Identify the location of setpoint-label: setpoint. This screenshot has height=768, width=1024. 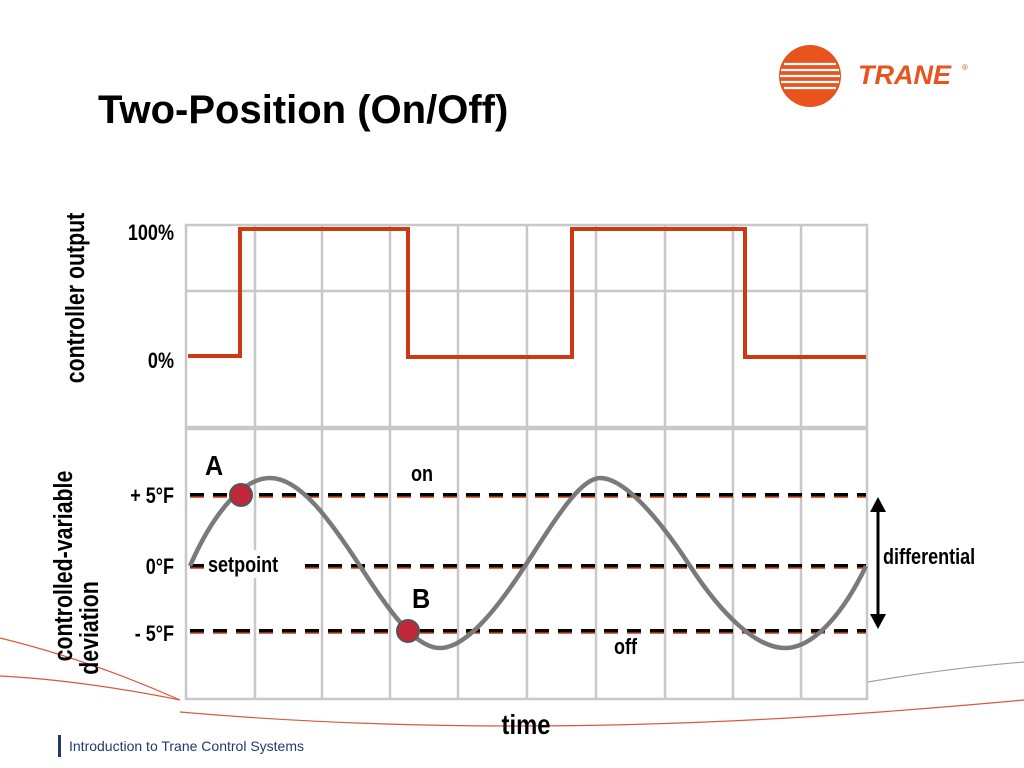
(243, 565).